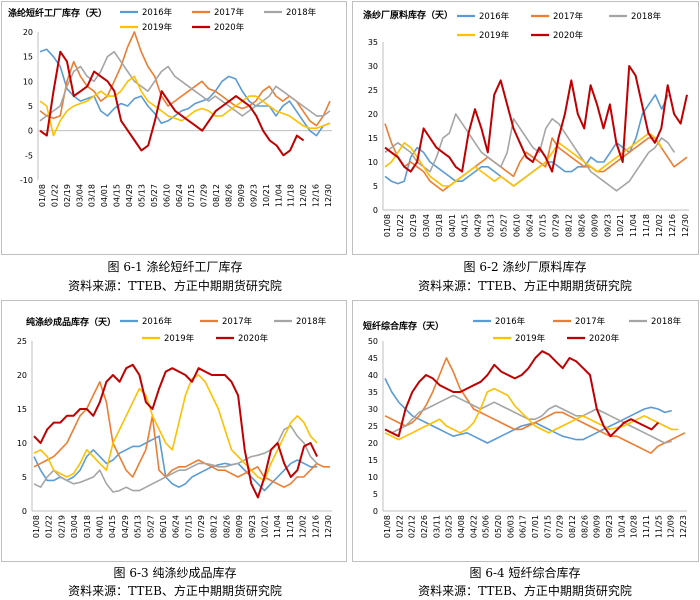 This screenshot has width=700, height=600. I want to click on x-tick-label: 12/16, so click(672, 225).